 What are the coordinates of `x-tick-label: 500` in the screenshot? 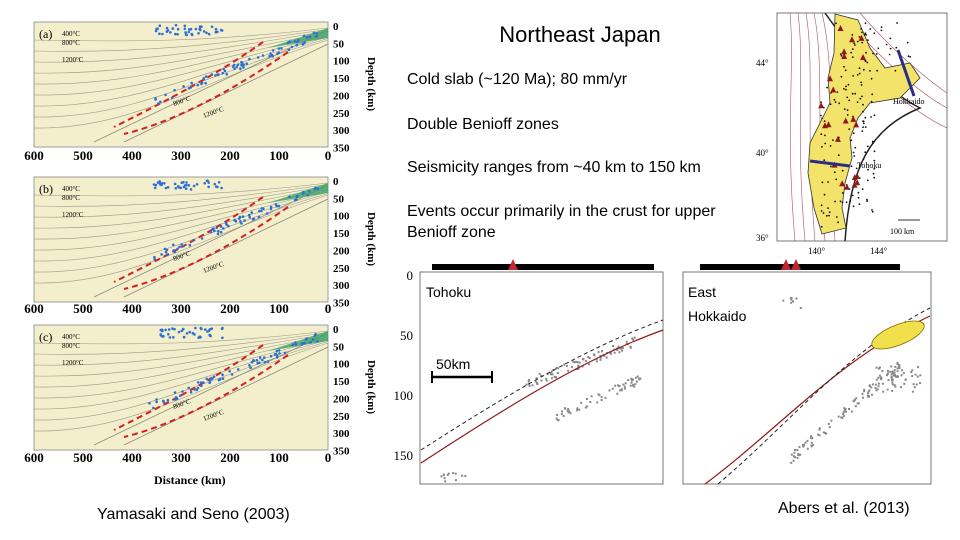 It's located at (83, 457).